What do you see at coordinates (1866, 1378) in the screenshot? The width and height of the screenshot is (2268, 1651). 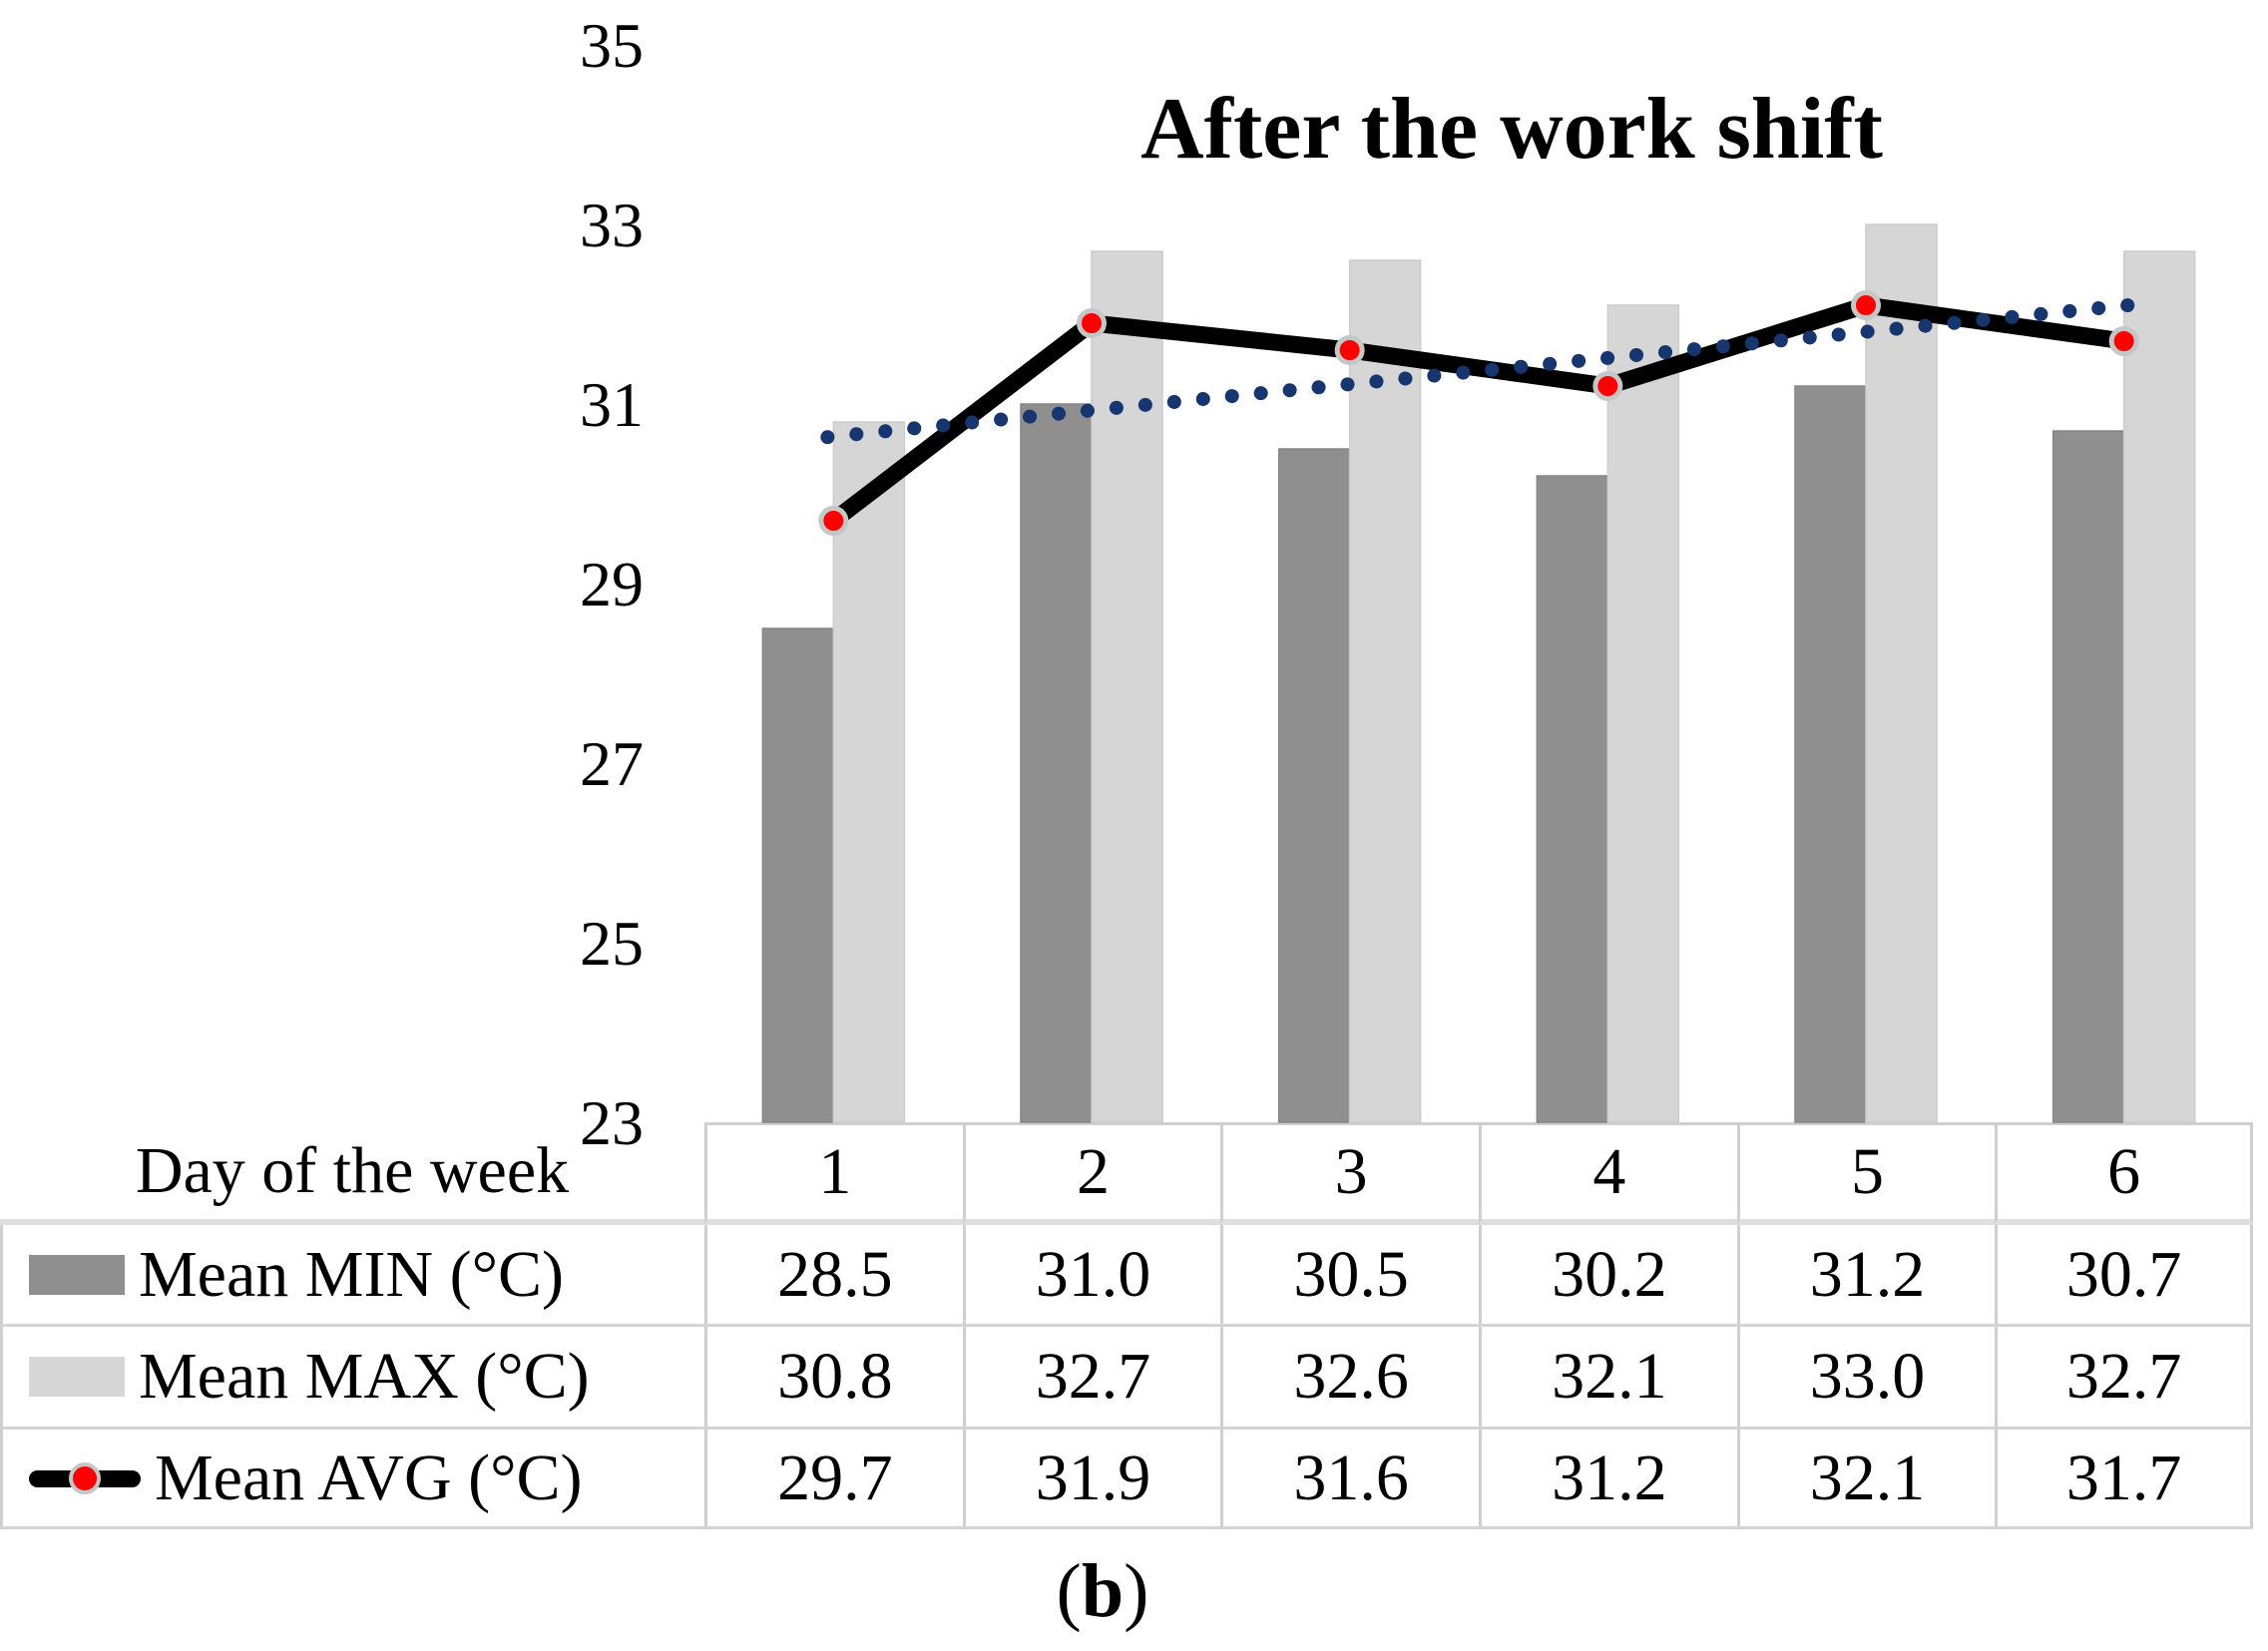 I see `value-cell: 33.0` at bounding box center [1866, 1378].